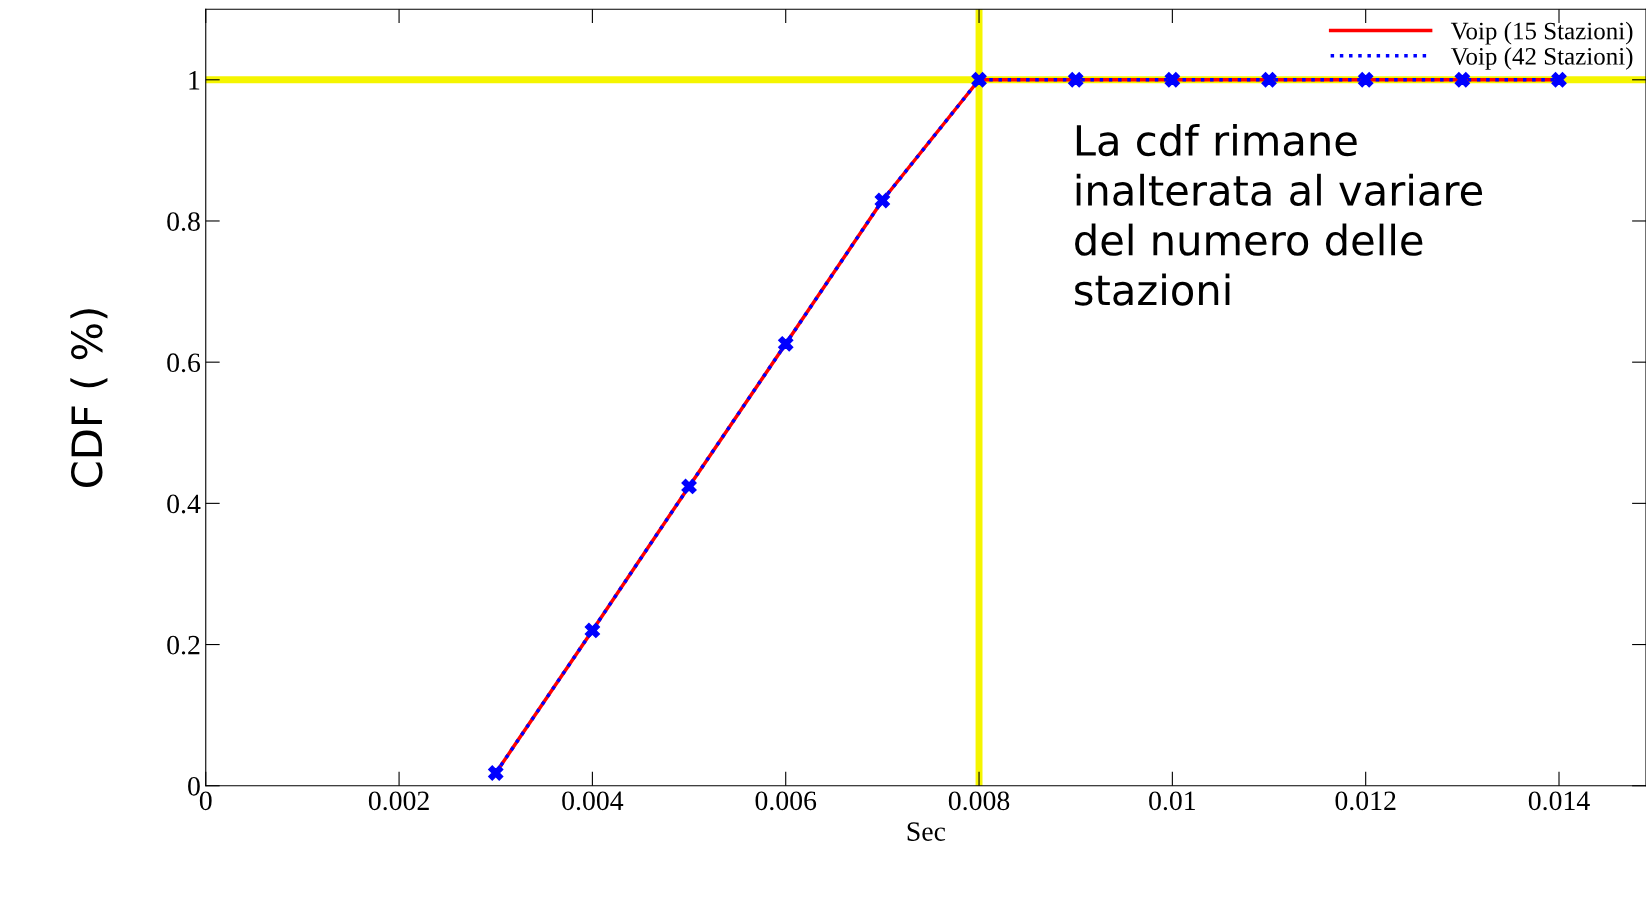 This screenshot has width=1646, height=919. I want to click on y-tick-label: 0.8, so click(183, 222).